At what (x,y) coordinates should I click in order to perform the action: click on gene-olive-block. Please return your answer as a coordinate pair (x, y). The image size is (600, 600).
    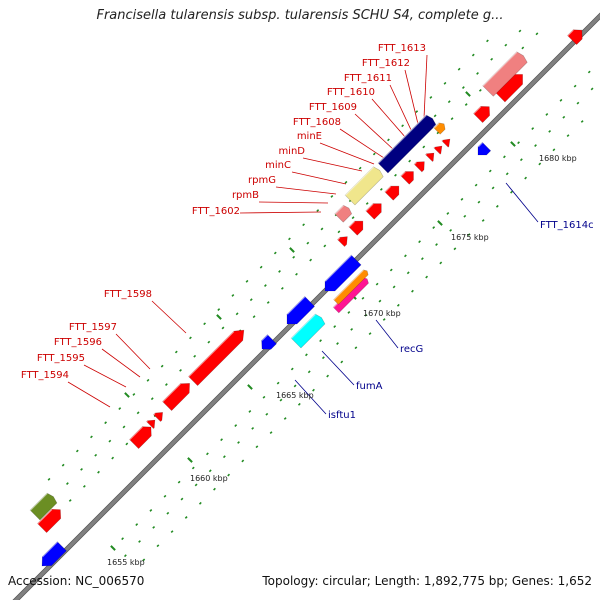
    Looking at the image, I should click on (43, 506).